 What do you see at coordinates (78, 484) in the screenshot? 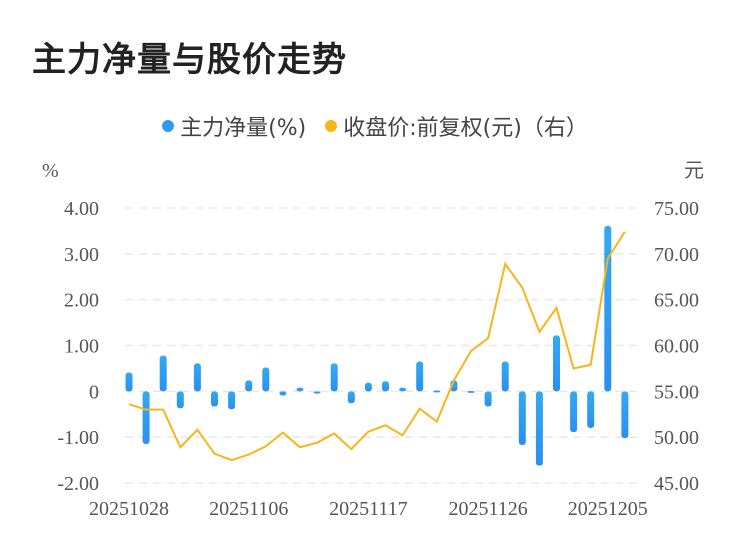
I see `left-tick-label: -2.00` at bounding box center [78, 484].